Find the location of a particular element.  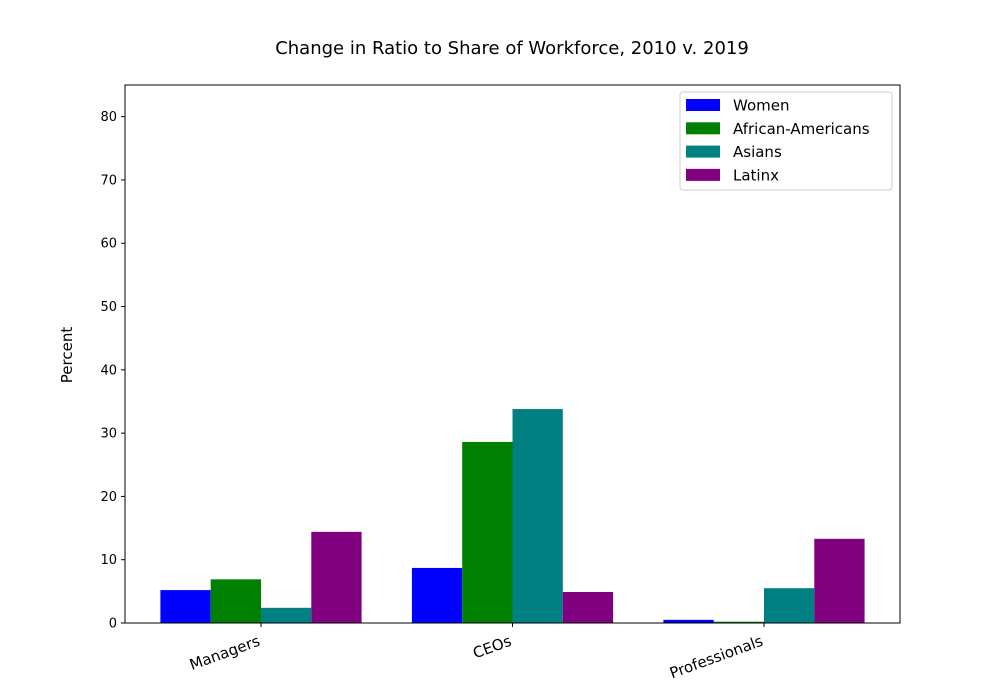

legend-swatch-latinx is located at coordinates (703, 174).